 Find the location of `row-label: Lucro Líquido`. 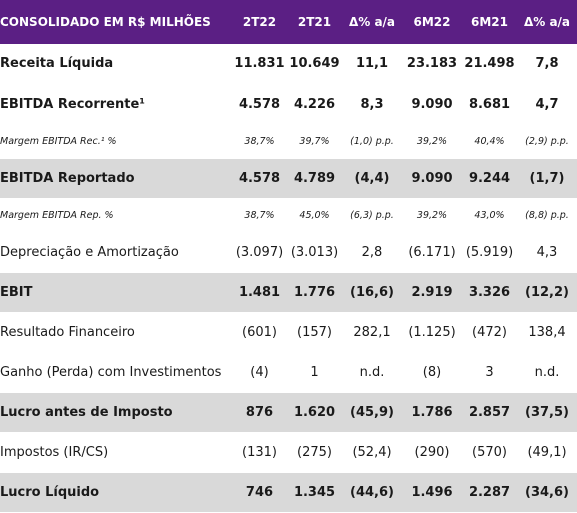

row-label: Lucro Líquido is located at coordinates (50, 492).